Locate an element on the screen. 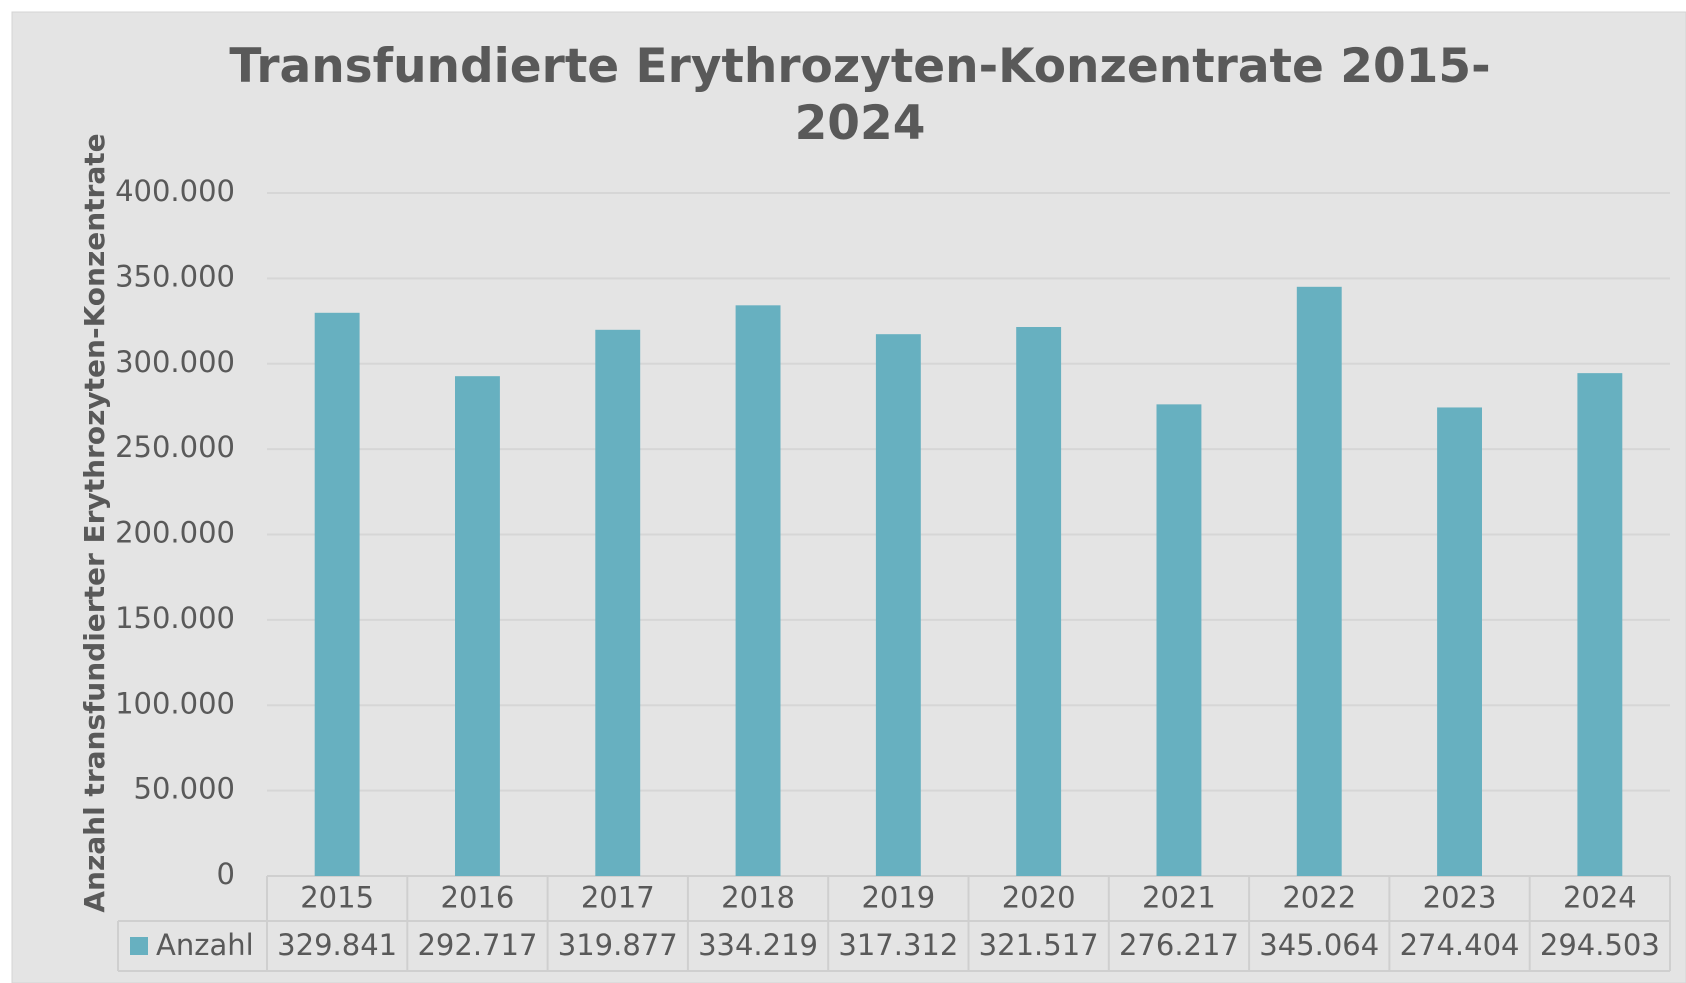  x-tick-label: 2022 is located at coordinates (1319, 898).